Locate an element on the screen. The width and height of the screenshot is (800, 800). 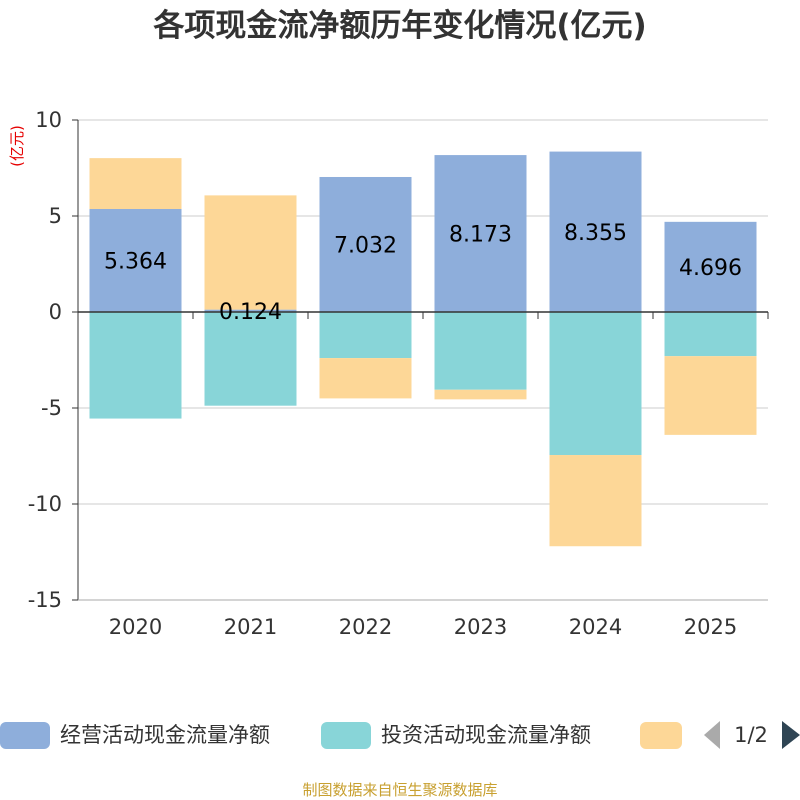
bar-series-0-2023 is located at coordinates (480, 233).